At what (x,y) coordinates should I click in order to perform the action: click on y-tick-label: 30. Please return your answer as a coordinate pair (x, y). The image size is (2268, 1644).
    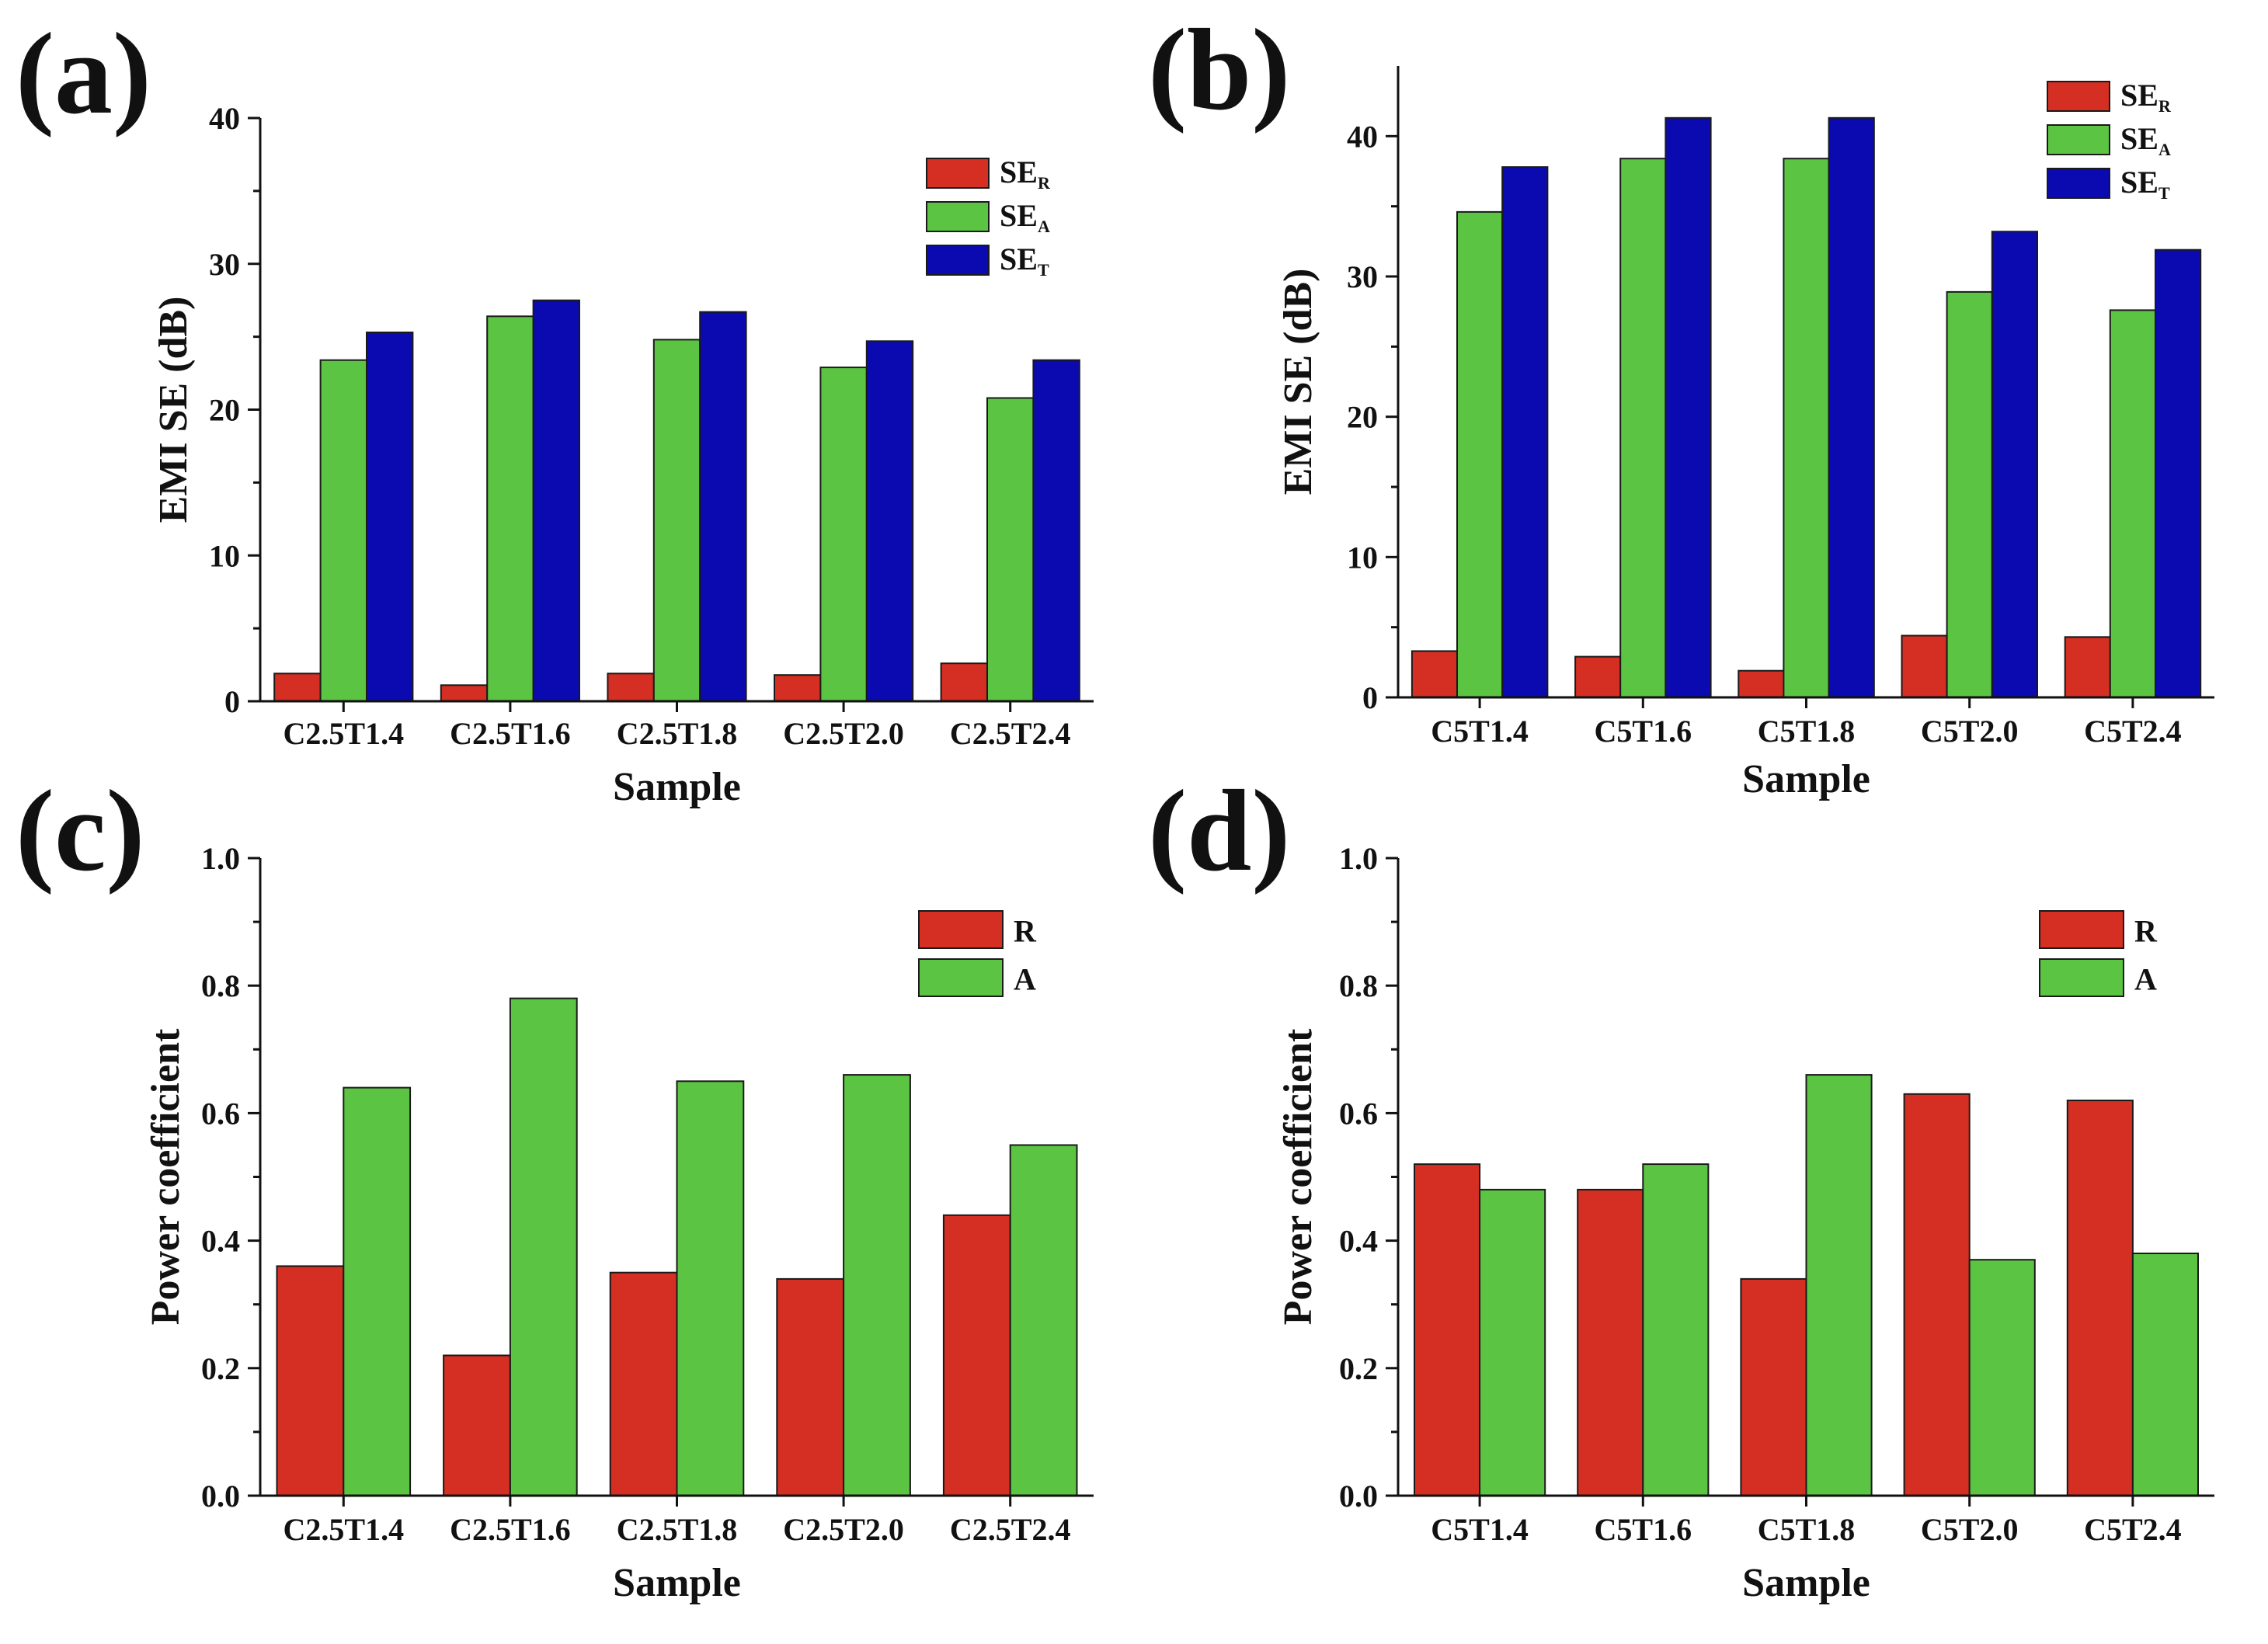
    Looking at the image, I should click on (1362, 276).